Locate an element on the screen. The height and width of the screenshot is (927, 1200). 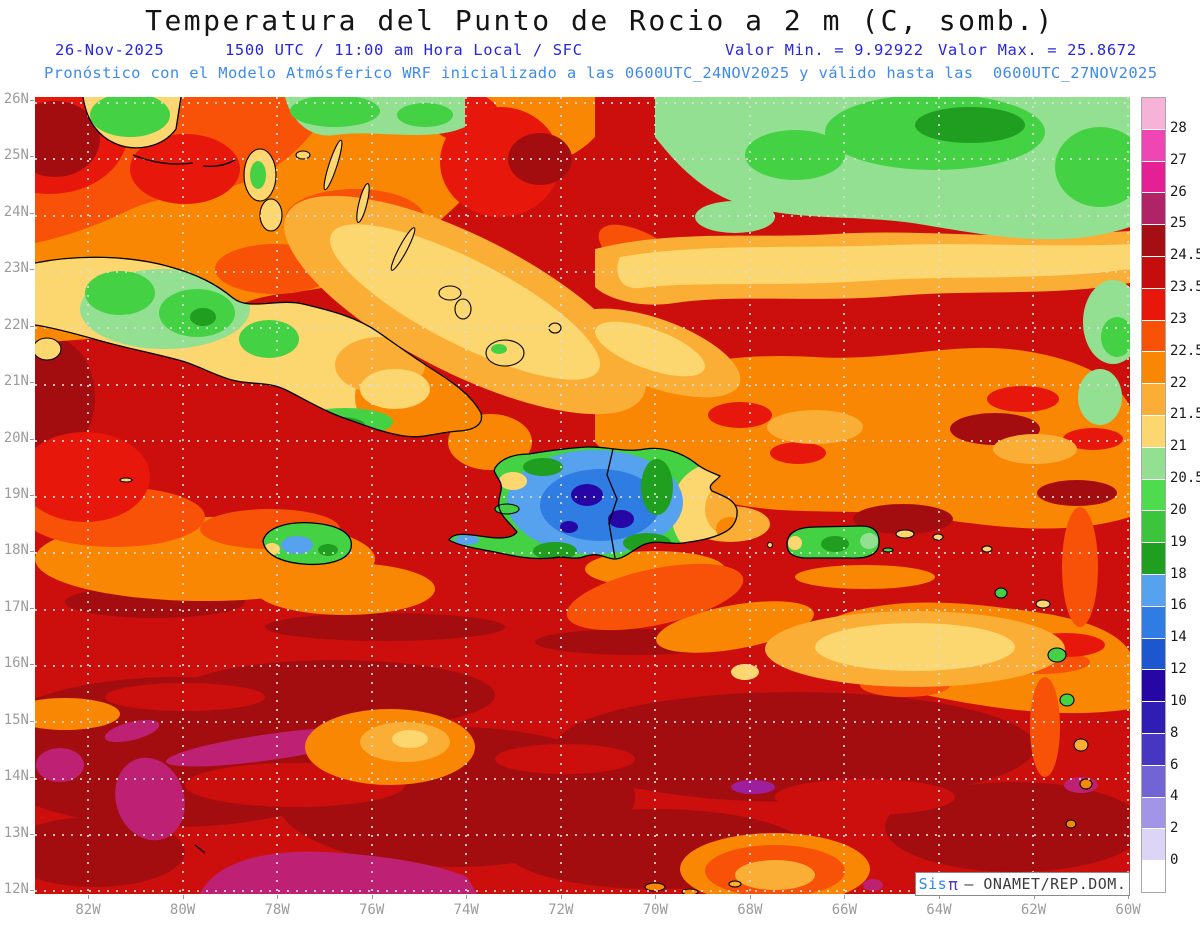
lat-label: 18N is located at coordinates (16, 550).